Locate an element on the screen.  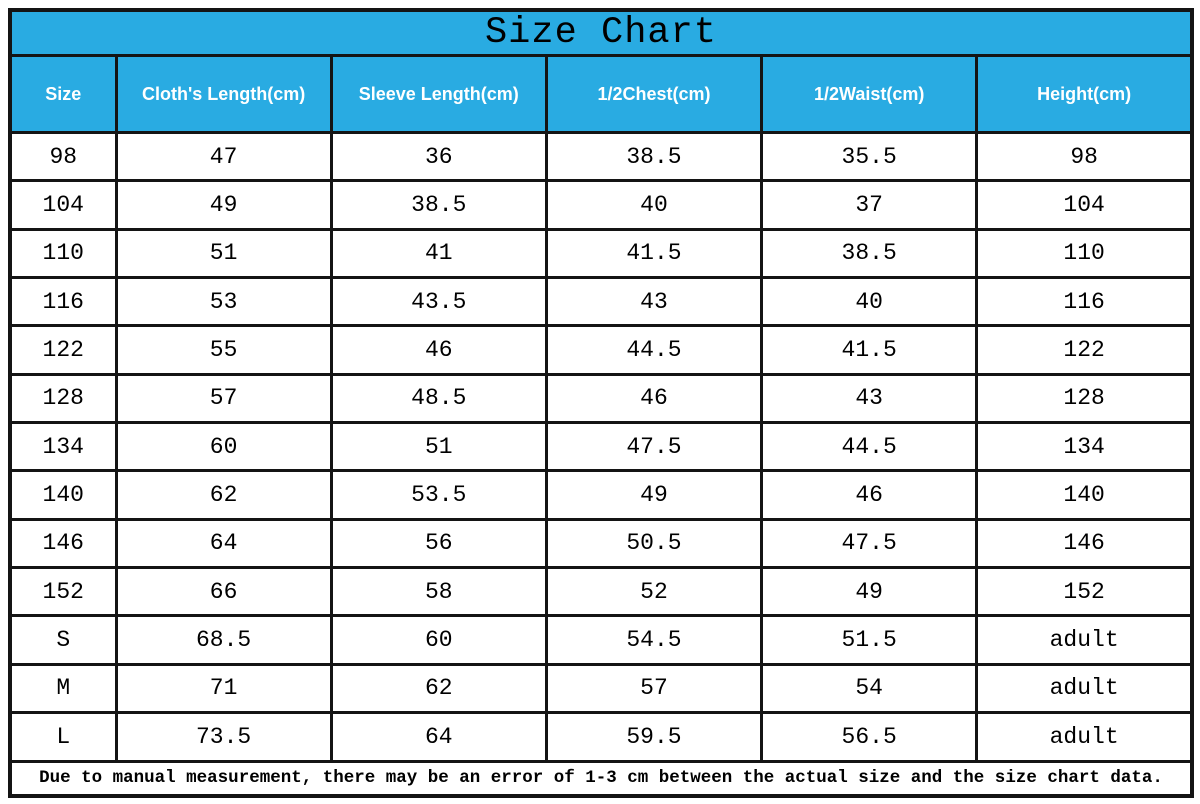
value-cell: 53.5 is located at coordinates (438, 495).